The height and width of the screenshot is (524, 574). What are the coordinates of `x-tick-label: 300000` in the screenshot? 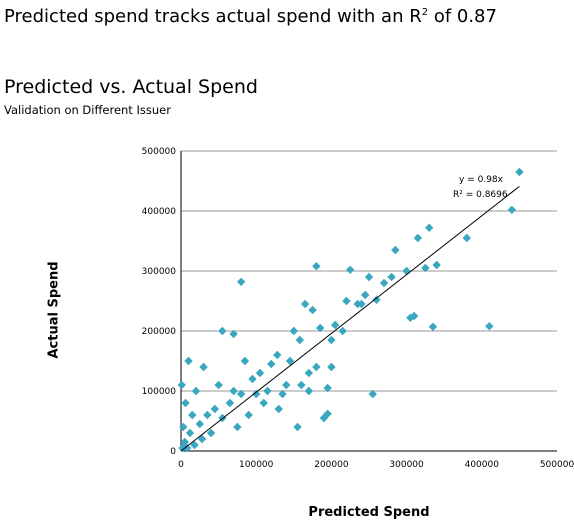 It's located at (406, 465).